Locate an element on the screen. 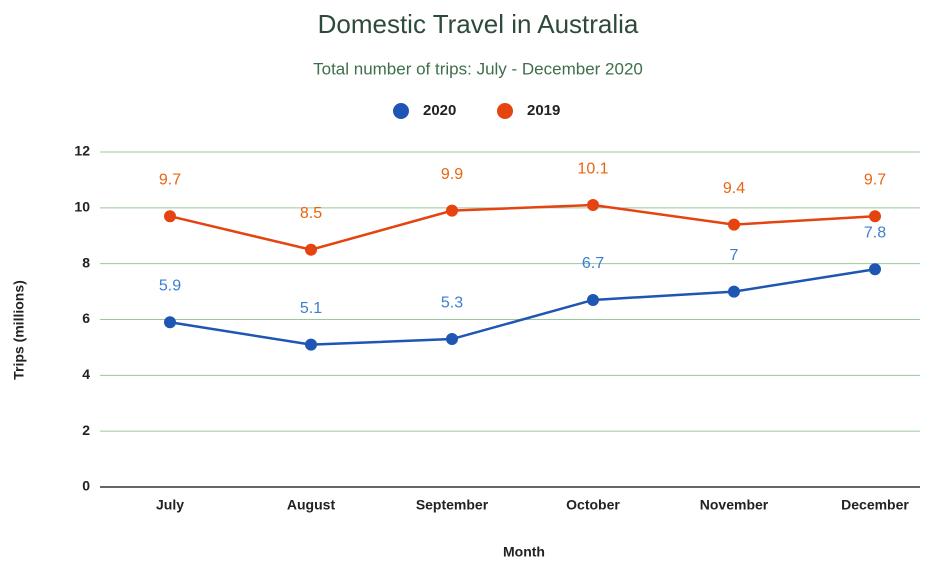 This screenshot has height=562, width=936. data-label: 10.1 is located at coordinates (592, 168).